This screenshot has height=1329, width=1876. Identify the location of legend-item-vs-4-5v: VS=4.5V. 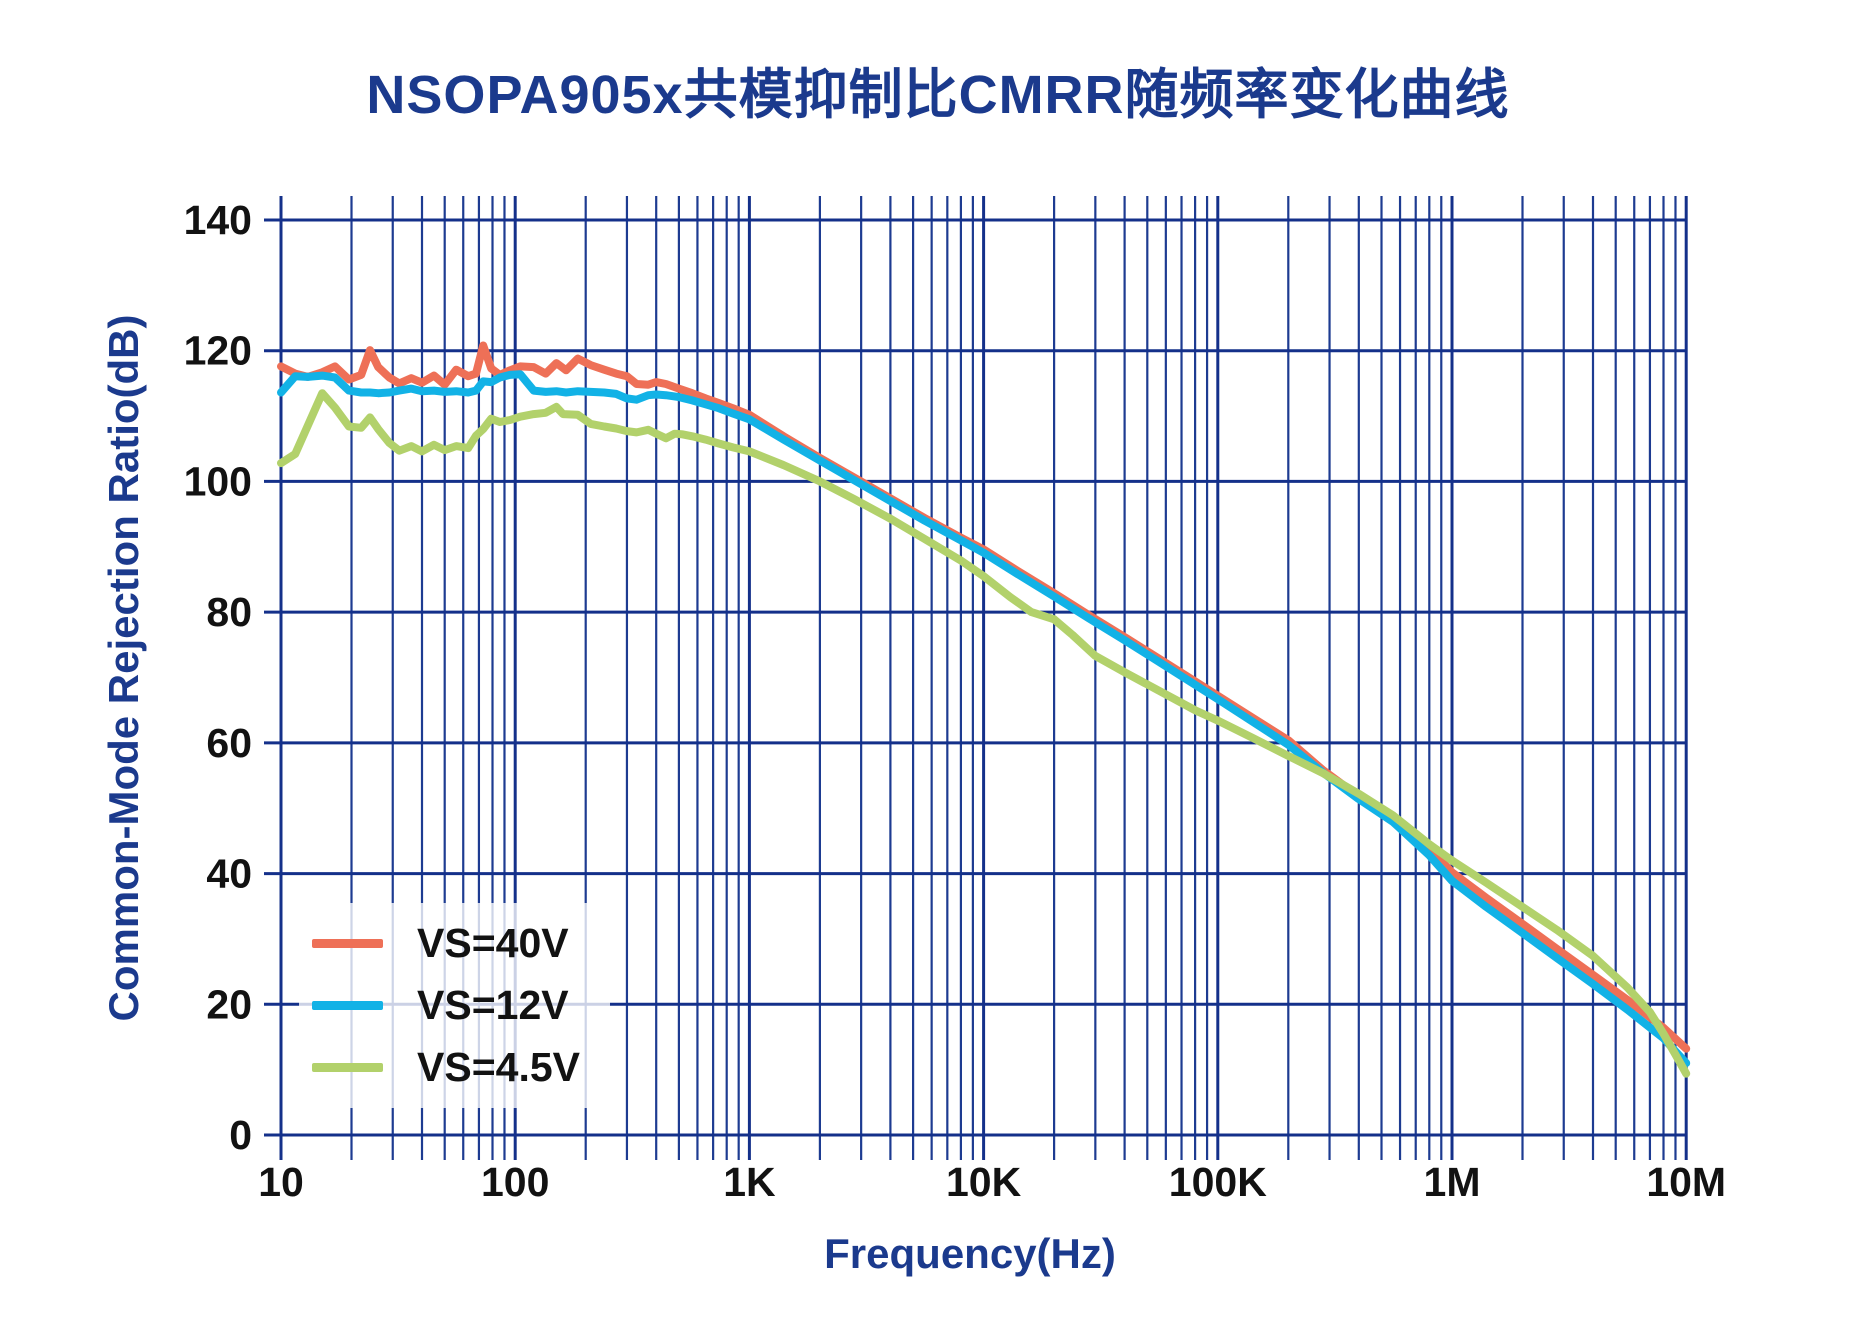
(461, 1067).